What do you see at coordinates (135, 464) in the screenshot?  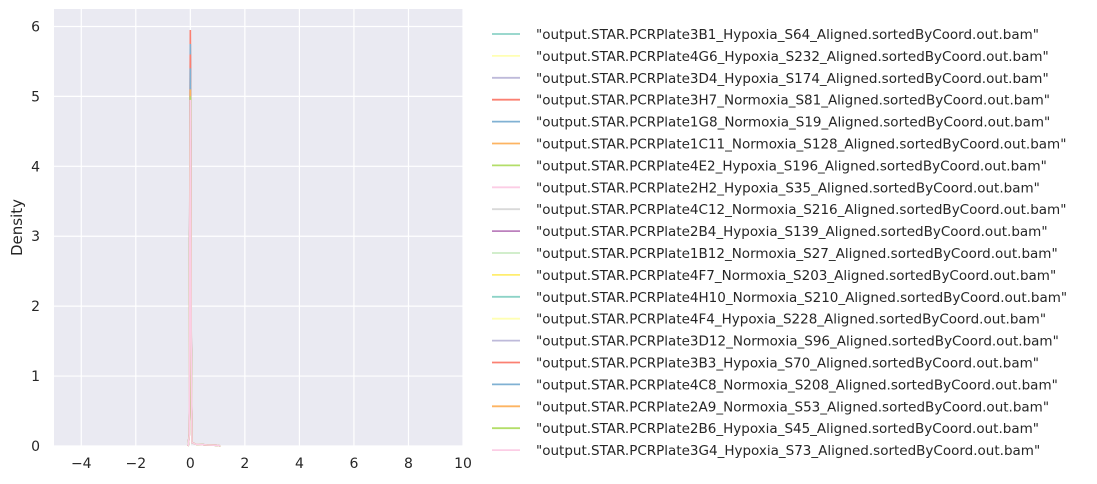 I see `x-tick-label: −2` at bounding box center [135, 464].